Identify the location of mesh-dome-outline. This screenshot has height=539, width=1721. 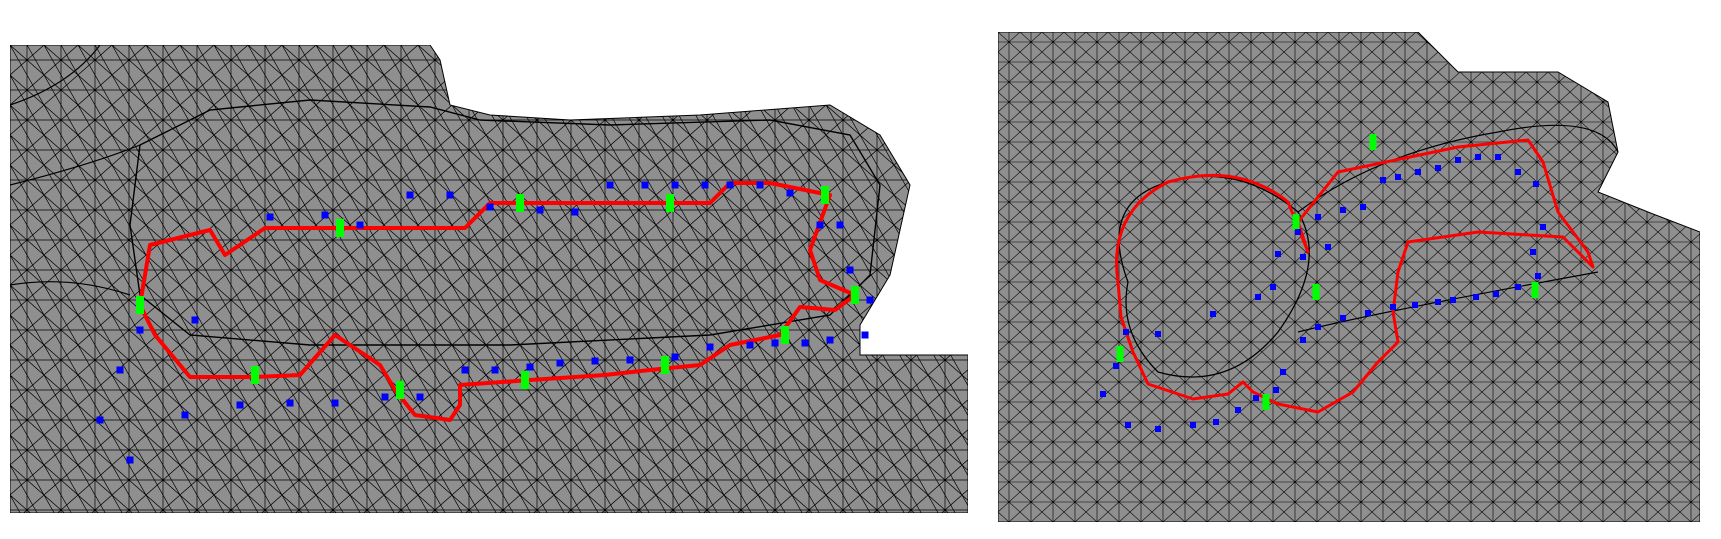
(1214, 276).